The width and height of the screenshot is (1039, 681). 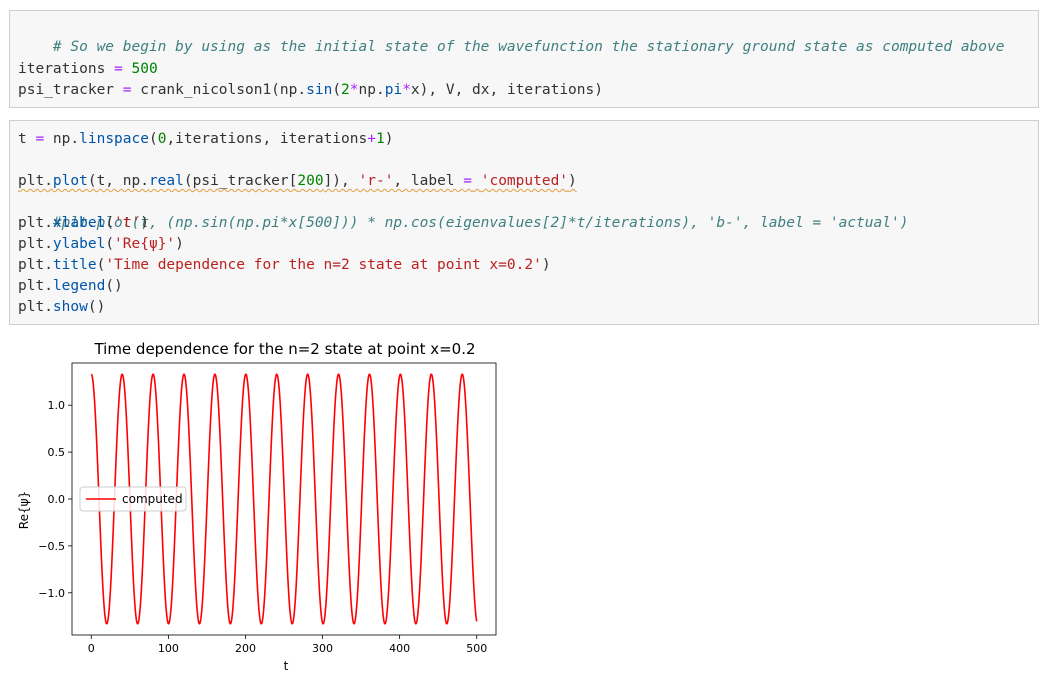 I want to click on code-token: (t, np., so click(x=118, y=181).